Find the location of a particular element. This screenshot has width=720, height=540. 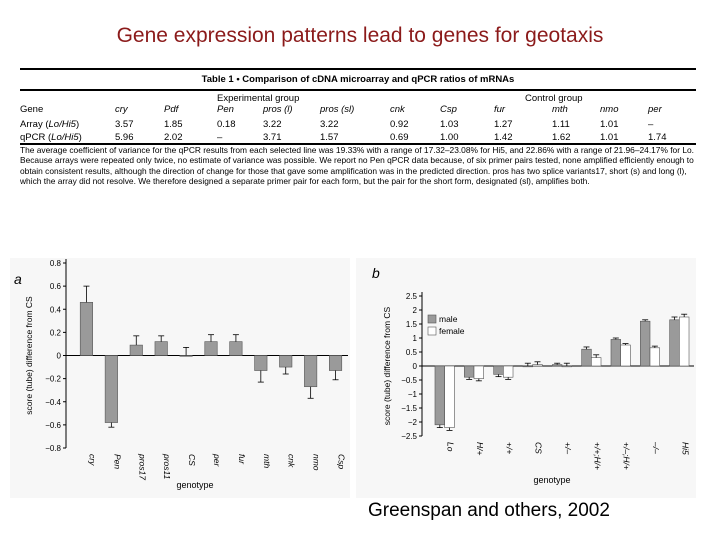

y-tick-label: −2 is located at coordinates (413, 422).